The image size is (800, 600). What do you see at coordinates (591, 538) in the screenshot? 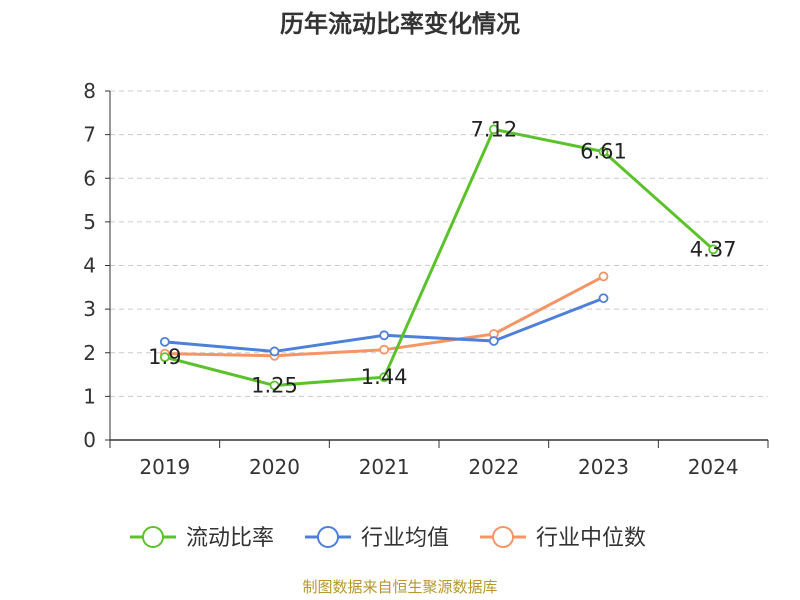
I see `legend-label: 行业中位数` at bounding box center [591, 538].